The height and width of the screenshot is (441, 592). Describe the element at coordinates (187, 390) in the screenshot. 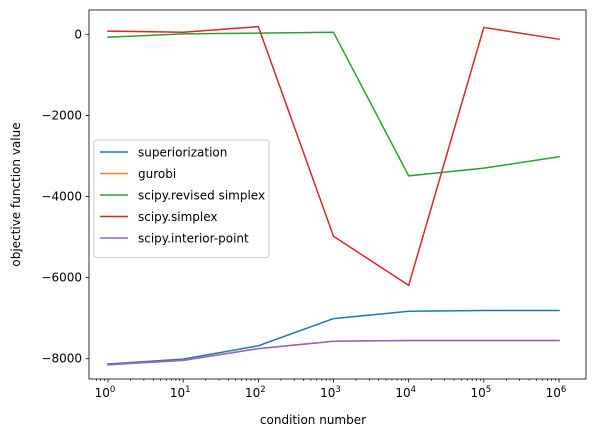

I see `x-tick-label-exponent: 1` at that location.